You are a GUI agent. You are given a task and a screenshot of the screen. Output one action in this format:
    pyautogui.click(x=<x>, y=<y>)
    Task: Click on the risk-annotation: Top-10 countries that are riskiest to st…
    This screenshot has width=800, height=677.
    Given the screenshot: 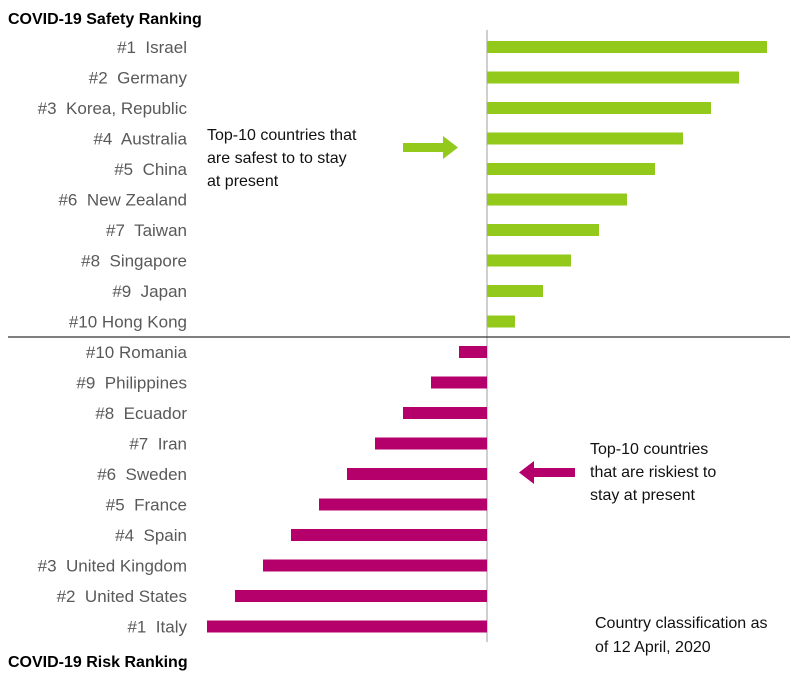 What is the action you would take?
    pyautogui.click(x=617, y=472)
    